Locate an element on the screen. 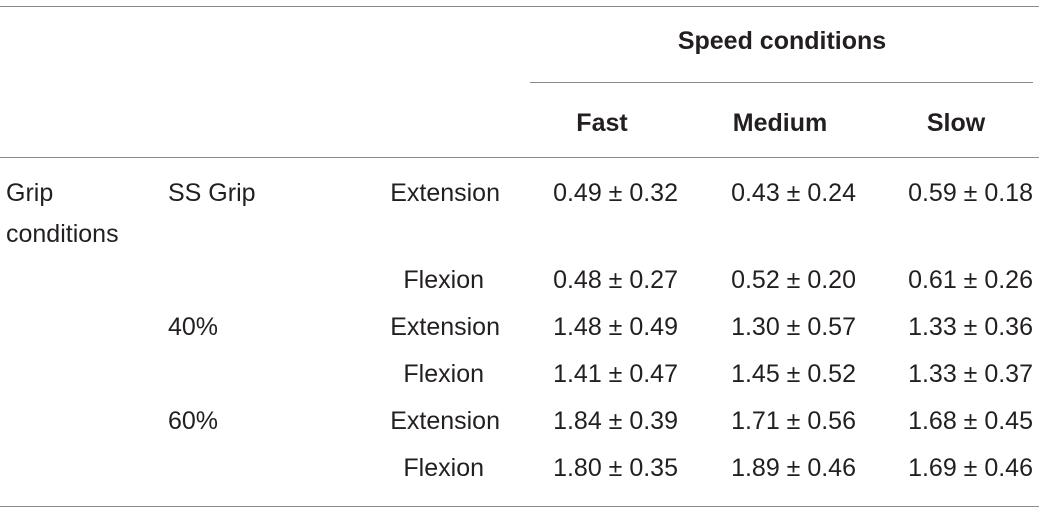 Image resolution: width=1039 pixels, height=512 pixels. header-bottom-rule is located at coordinates (519, 157).